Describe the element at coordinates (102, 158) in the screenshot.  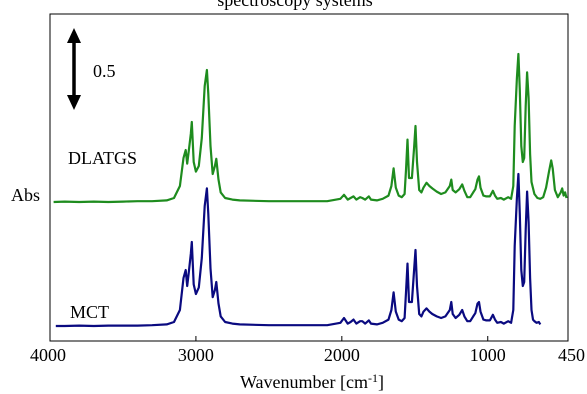
I see `series-label-dlatgs: DLATGS` at that location.